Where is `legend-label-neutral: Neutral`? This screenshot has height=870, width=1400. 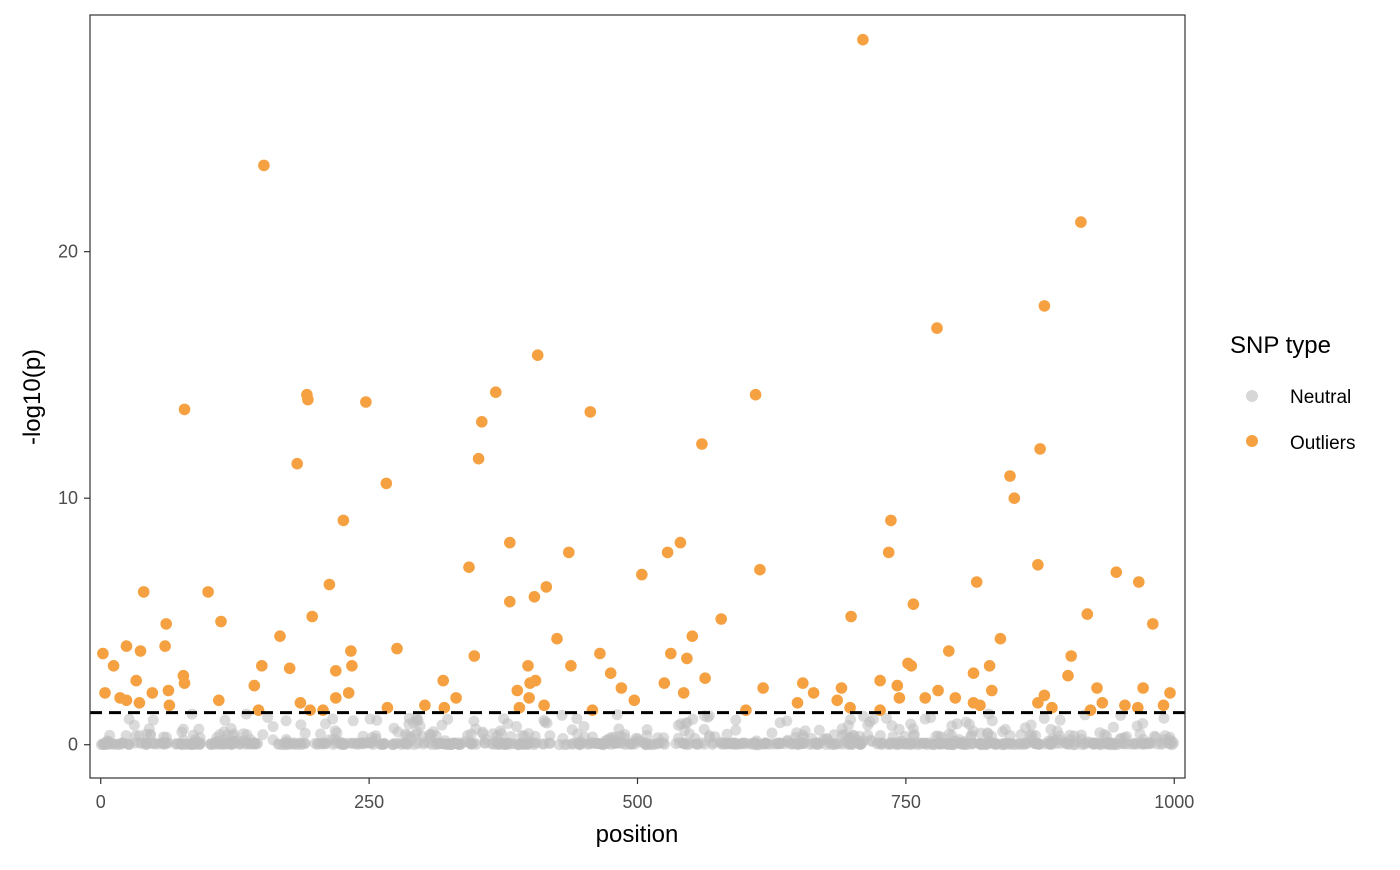 legend-label-neutral: Neutral is located at coordinates (1320, 397).